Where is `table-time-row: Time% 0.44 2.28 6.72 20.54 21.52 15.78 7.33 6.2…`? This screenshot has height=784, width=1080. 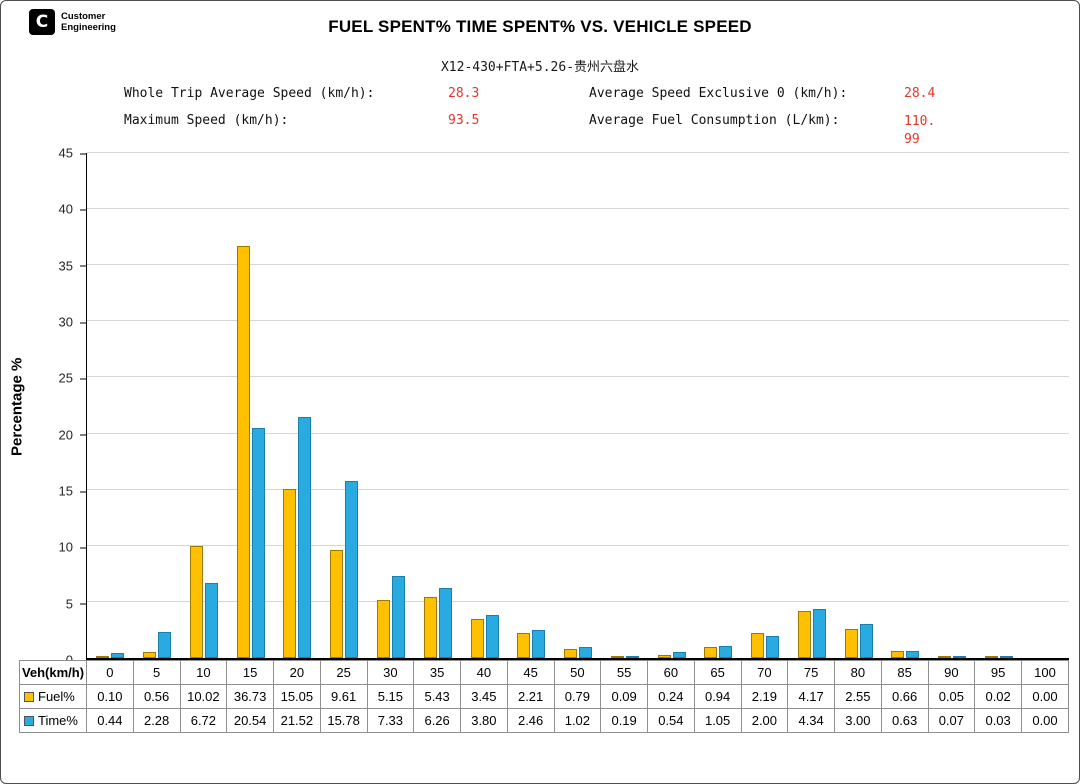
table-time-row: Time% 0.44 2.28 6.72 20.54 21.52 15.78 7.33 6.2… is located at coordinates (544, 720).